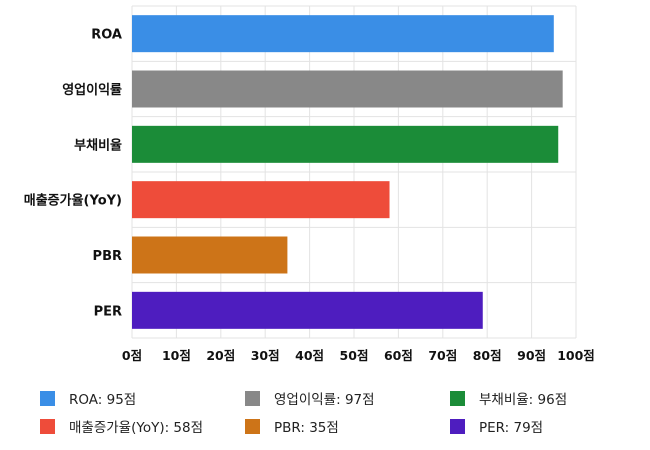  I want to click on x-tick-label: 0점, so click(132, 355).